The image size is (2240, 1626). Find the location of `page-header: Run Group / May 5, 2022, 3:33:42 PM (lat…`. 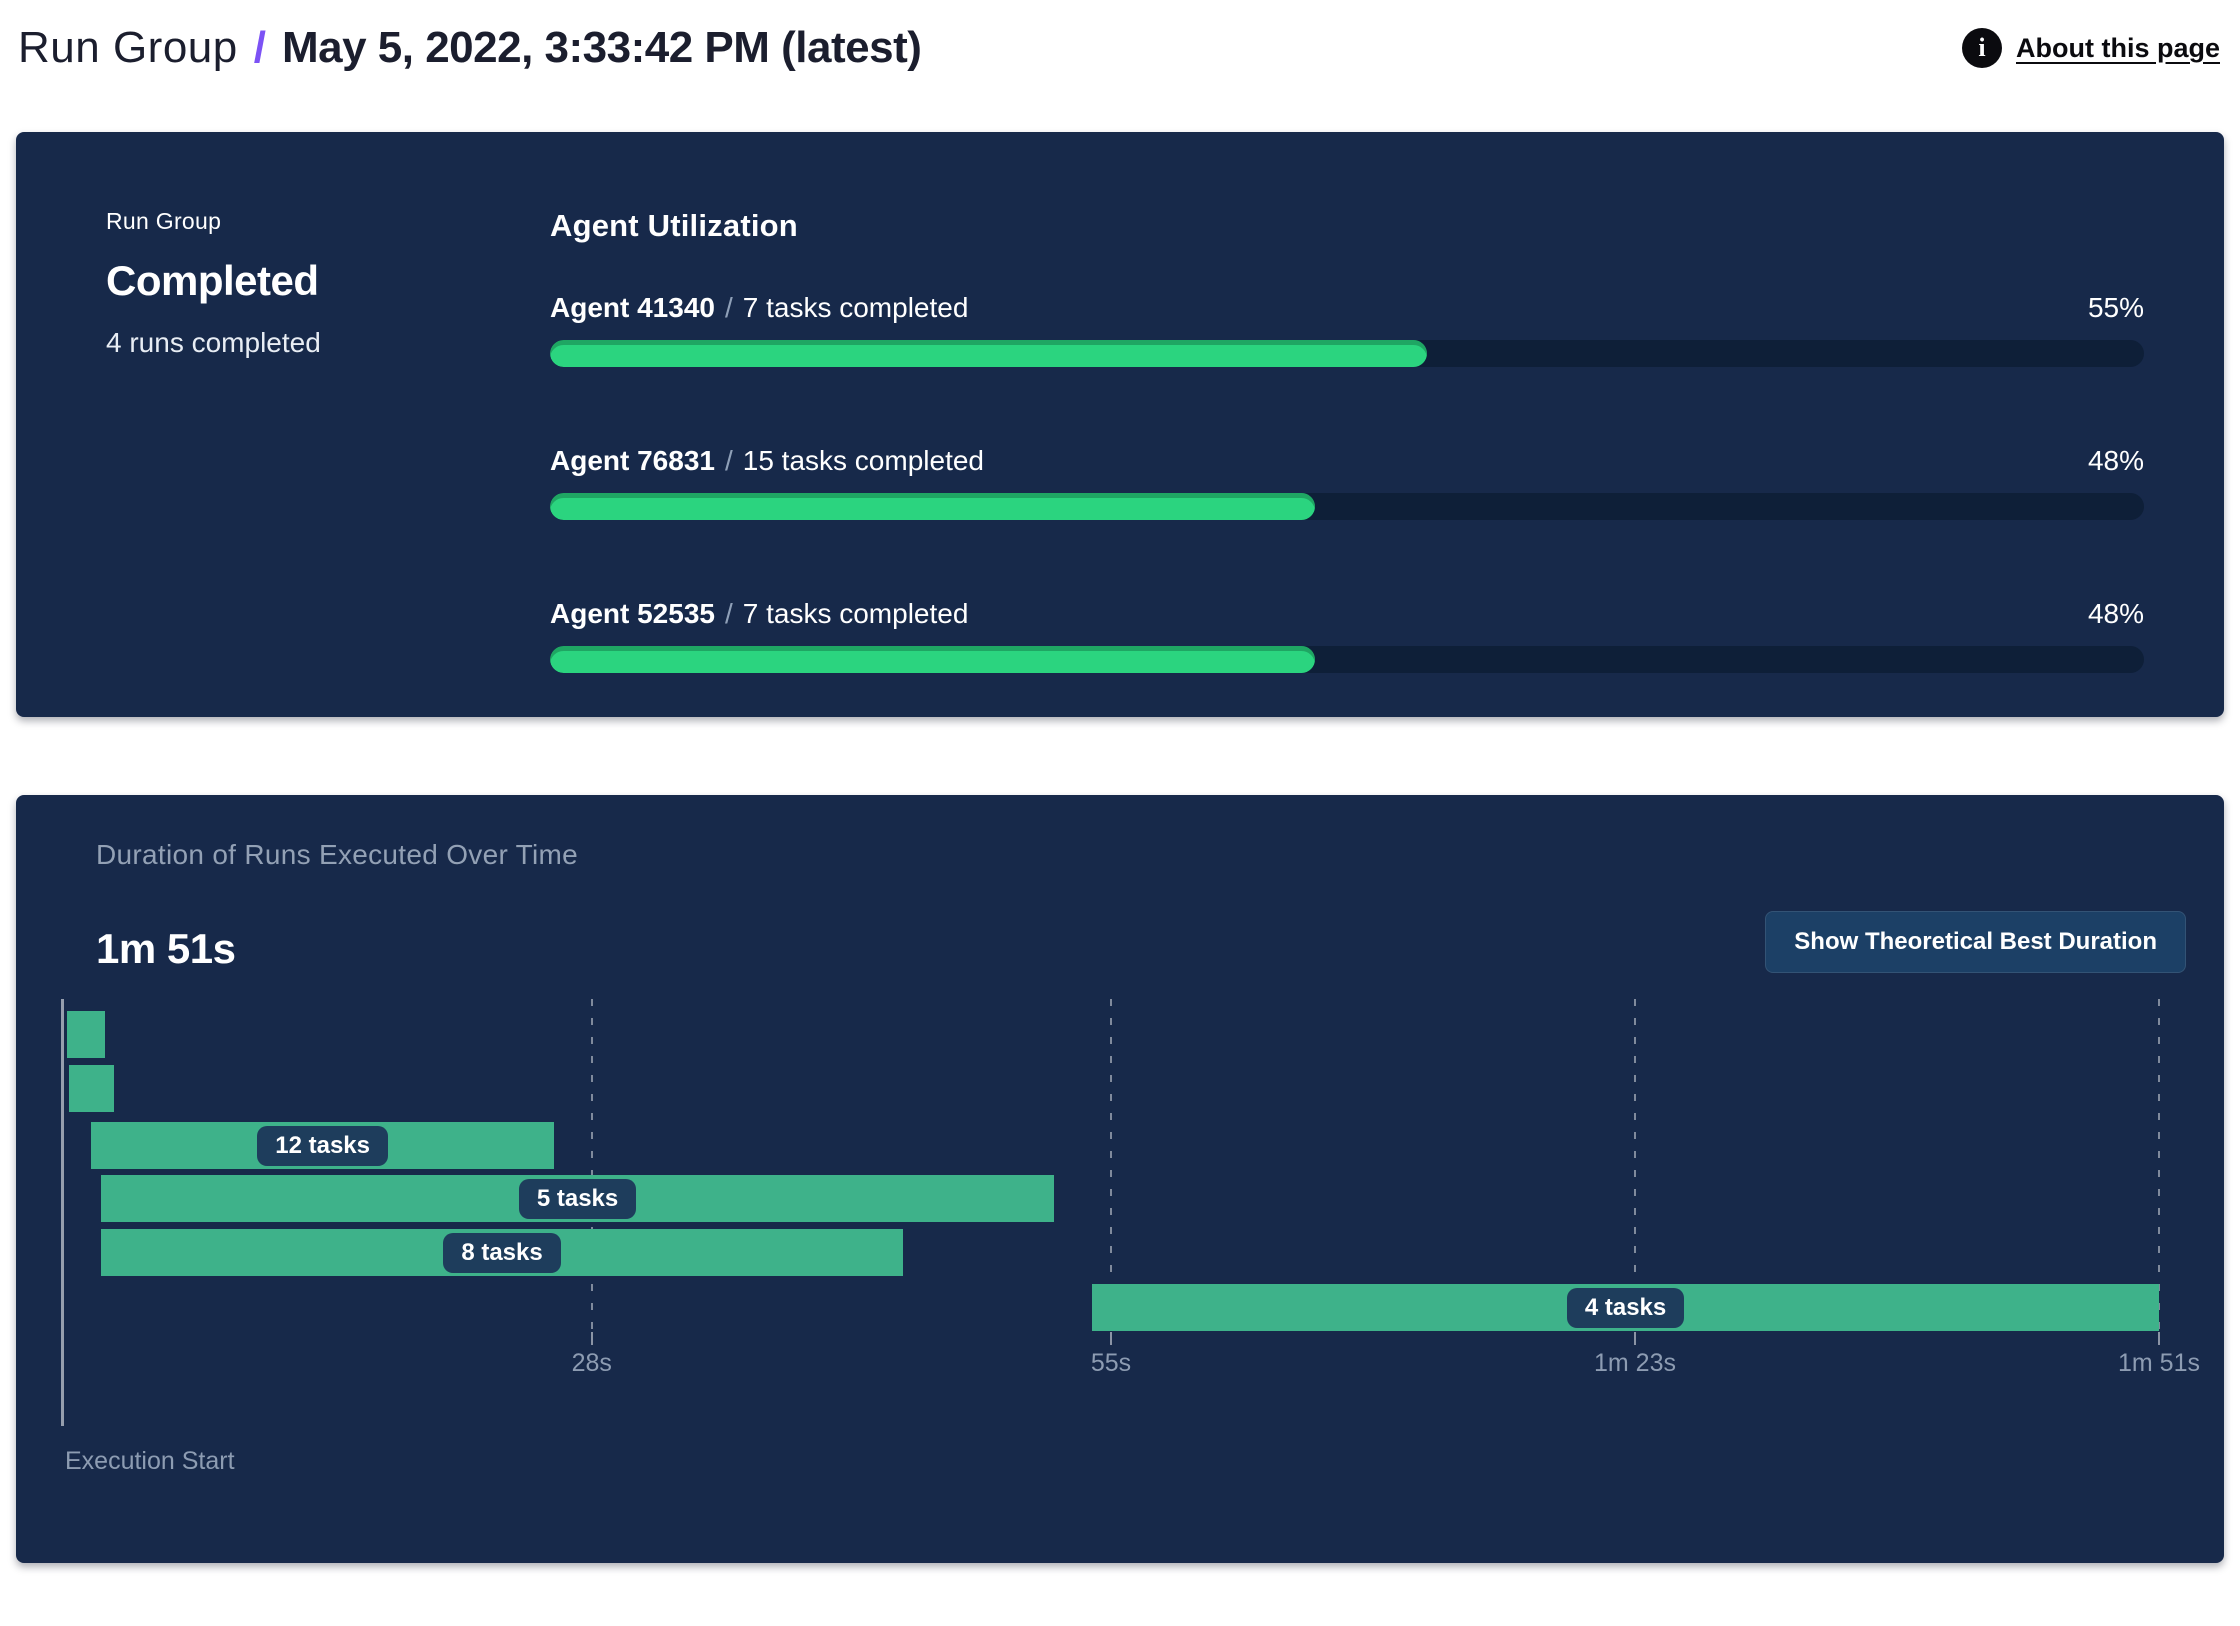

page-header: Run Group / May 5, 2022, 3:33:42 PM (lat… is located at coordinates (1120, 39).